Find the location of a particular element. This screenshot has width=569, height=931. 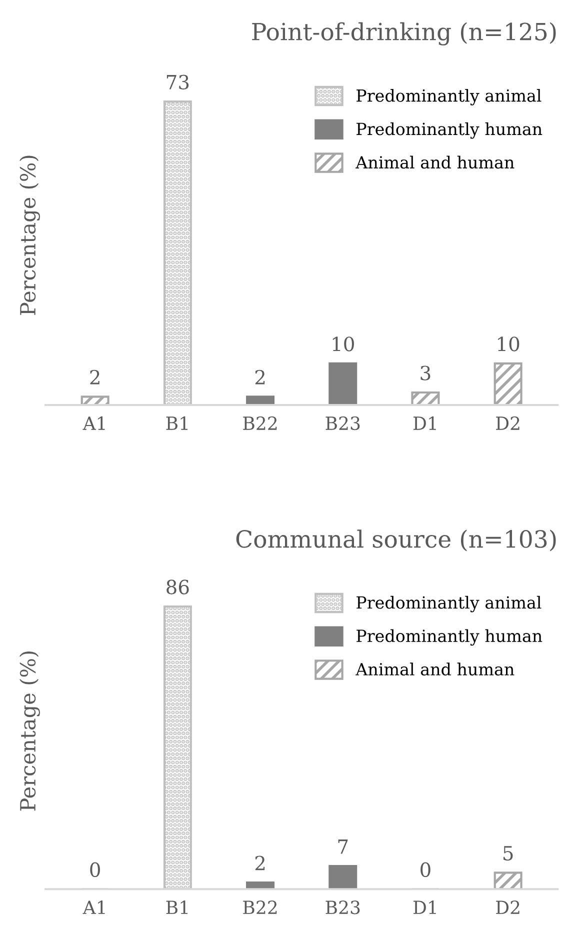

data-label: 5 is located at coordinates (508, 853).